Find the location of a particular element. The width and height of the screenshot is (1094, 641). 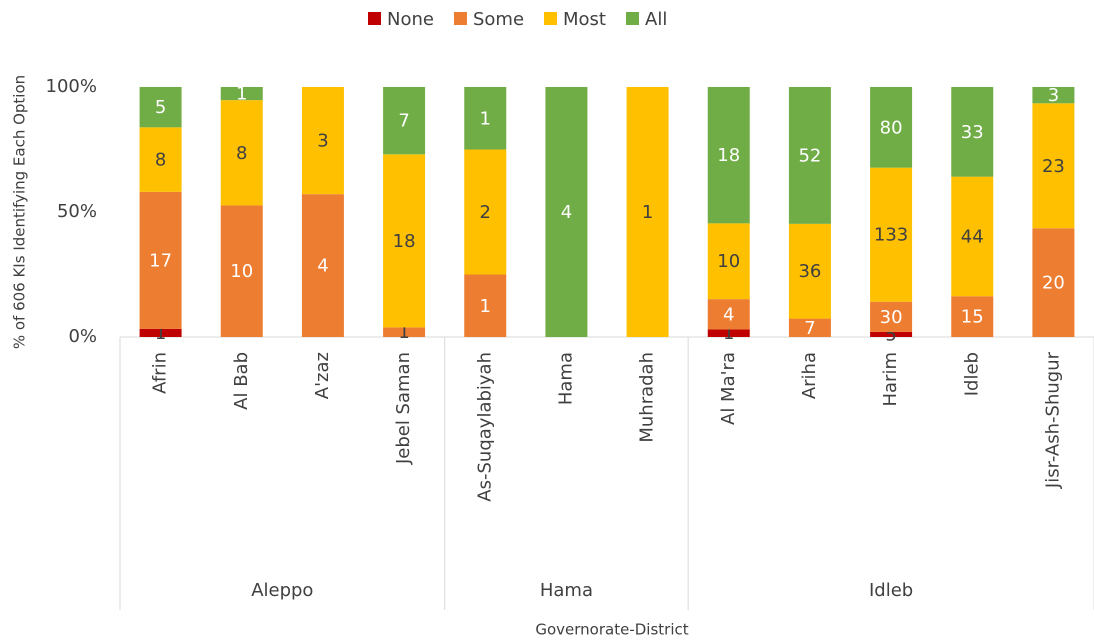

group-label: Aleppo is located at coordinates (282, 590).